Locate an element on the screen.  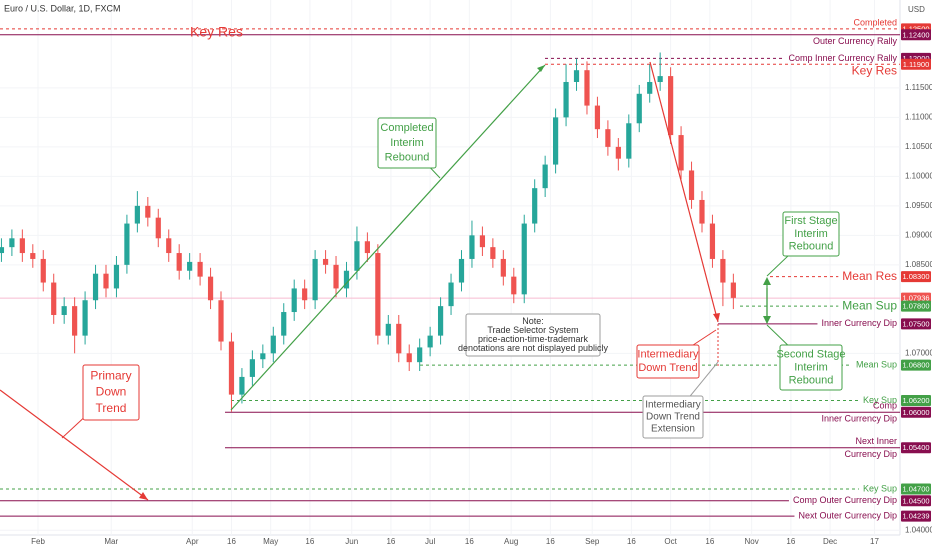
x-tick-label: 17 is located at coordinates (874, 541).